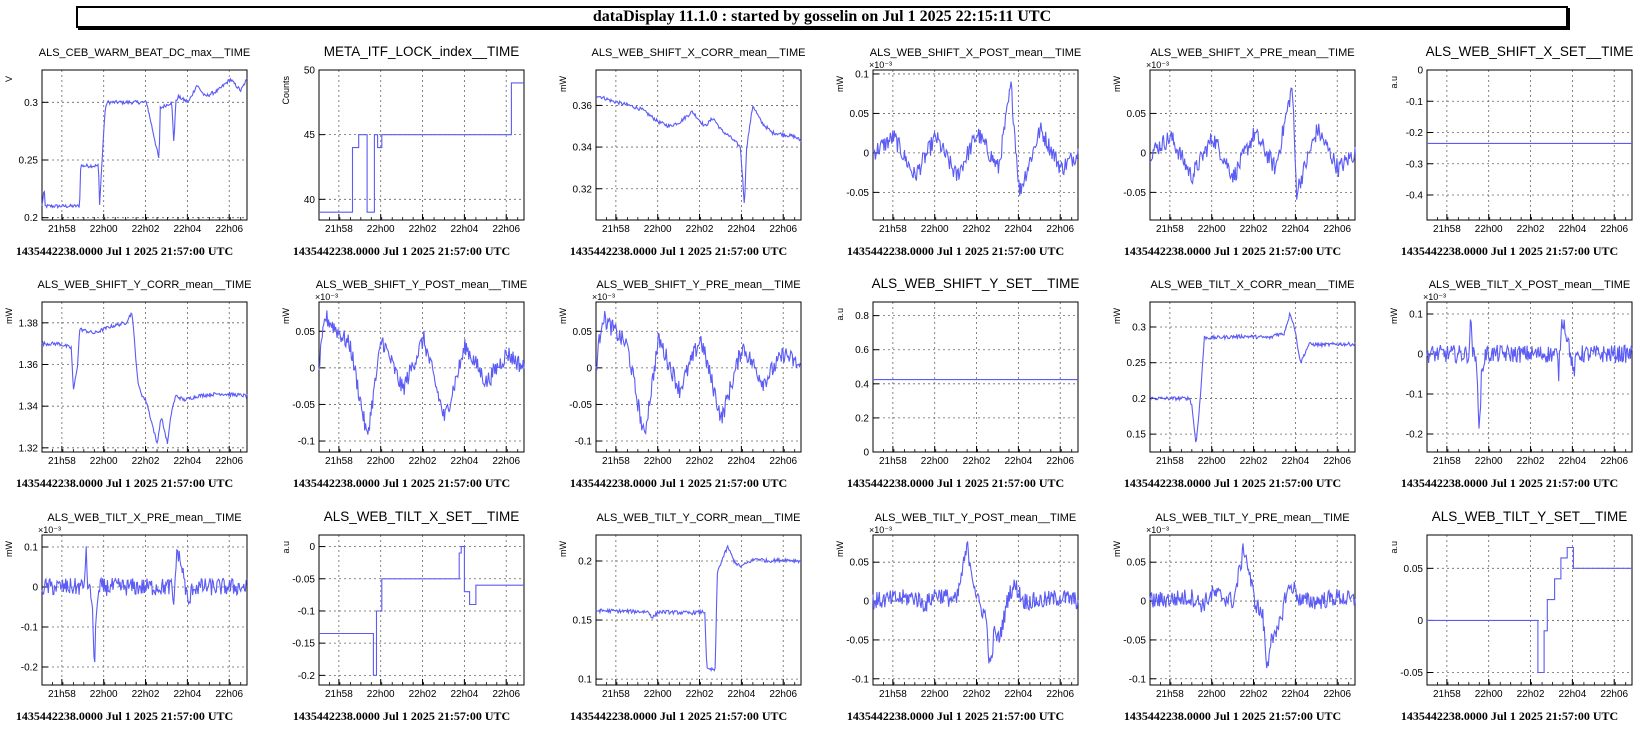 The width and height of the screenshot is (1636, 732). Describe the element at coordinates (840, 314) in the screenshot. I see `y-axis-label: a.u` at that location.